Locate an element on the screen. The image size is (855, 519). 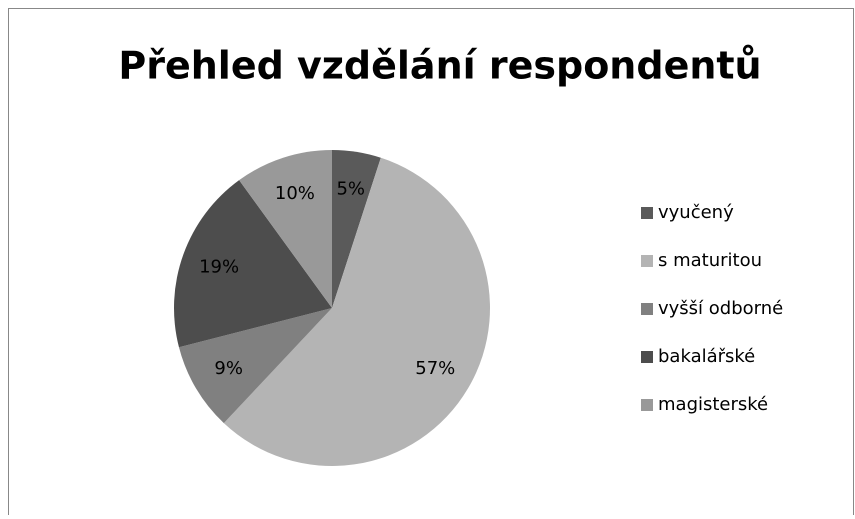
data-label: 5% is located at coordinates (350, 188).